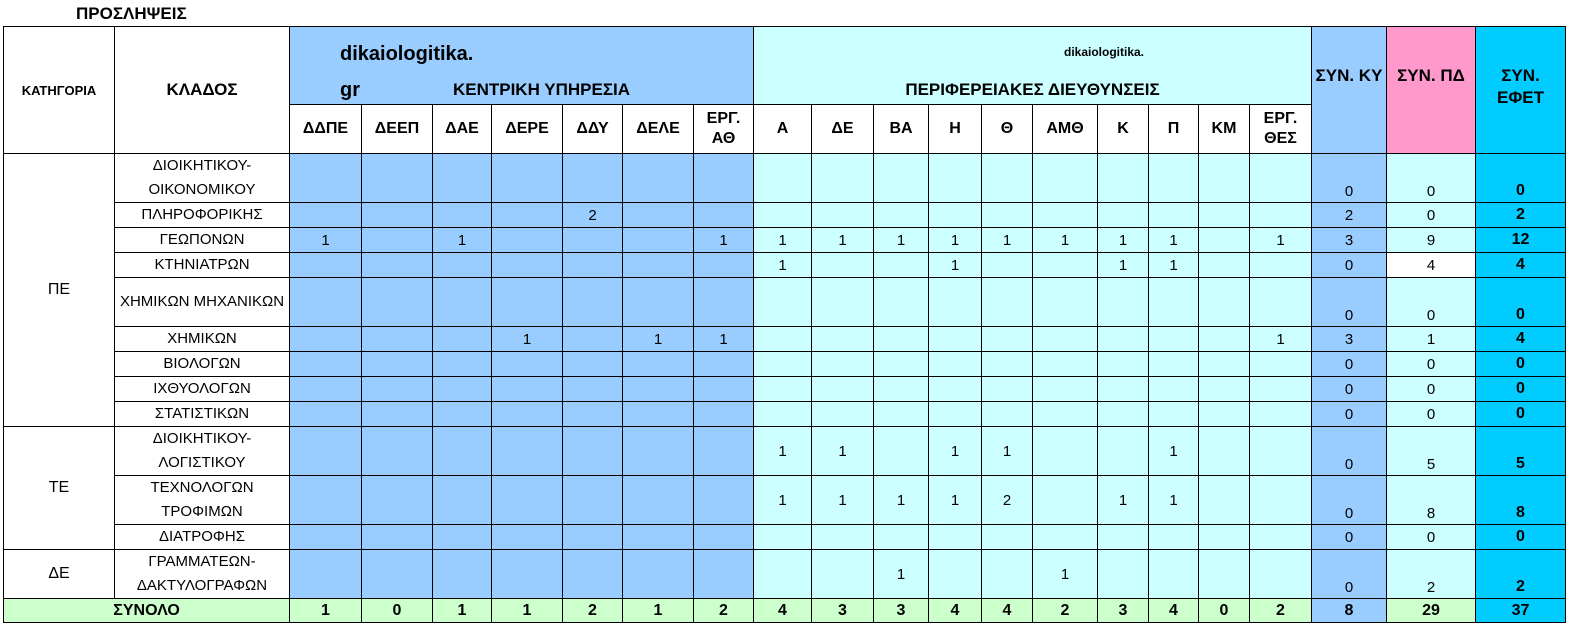  What do you see at coordinates (202, 215) in the screenshot?
I see `klados-cell: ΠΛΗΡΟΦΟΡΙΚΗΣ` at bounding box center [202, 215].